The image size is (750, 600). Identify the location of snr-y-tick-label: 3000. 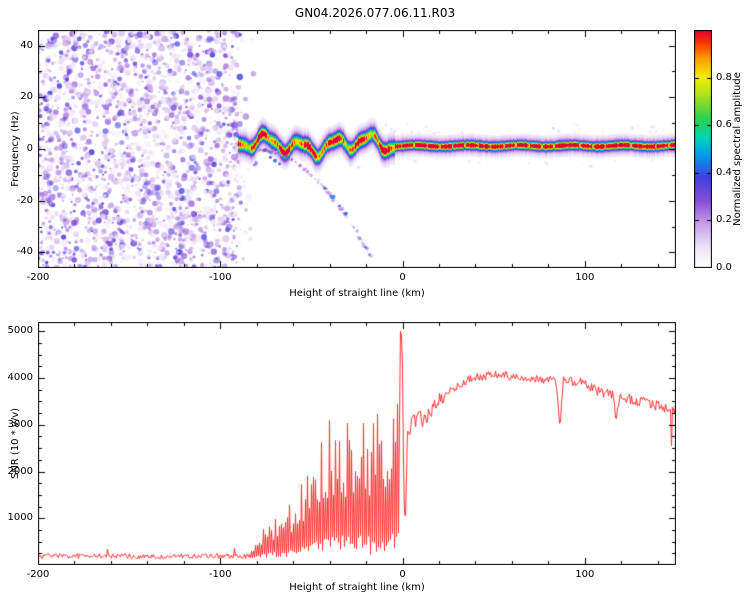
(20, 424).